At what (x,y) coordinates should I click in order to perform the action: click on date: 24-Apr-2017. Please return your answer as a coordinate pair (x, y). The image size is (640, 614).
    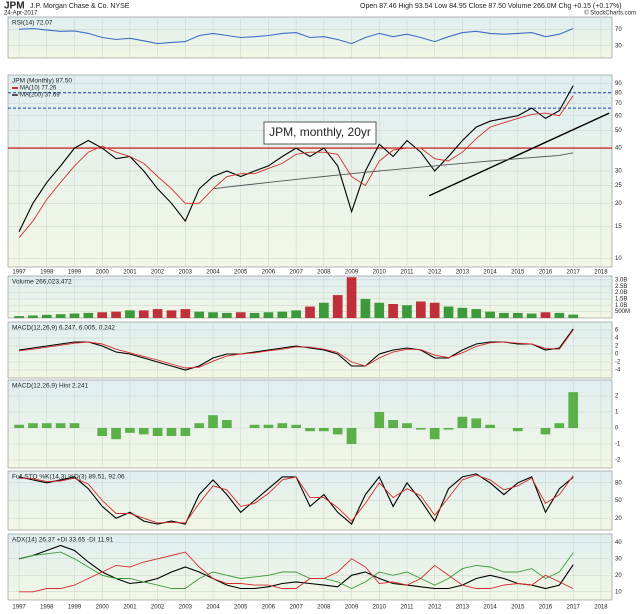
    Looking at the image, I should click on (21, 14).